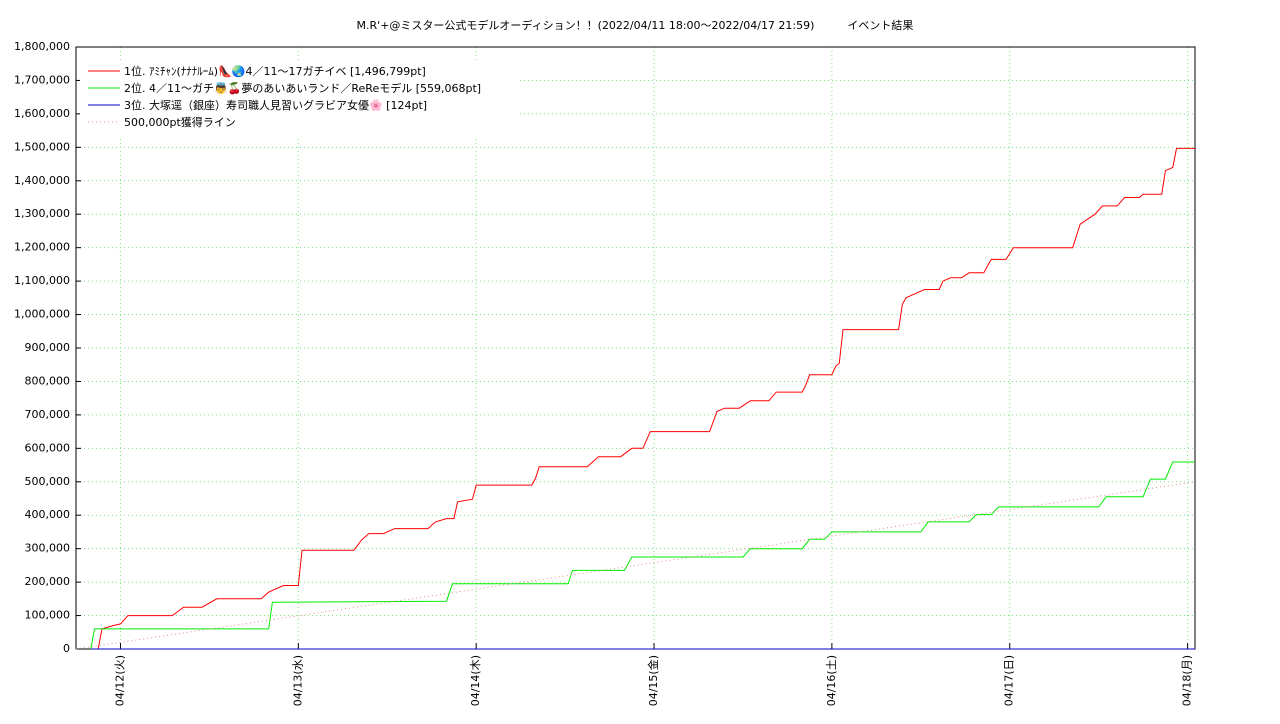 The image size is (1280, 724). I want to click on y-tick-label: 100,000, so click(48, 615).